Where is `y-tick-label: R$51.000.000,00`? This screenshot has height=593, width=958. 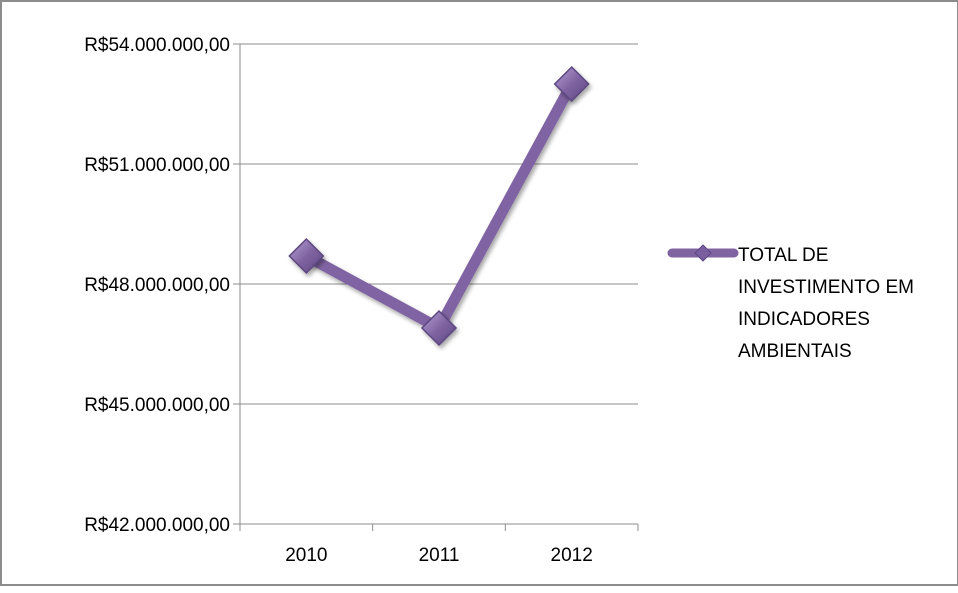 y-tick-label: R$51.000.000,00 is located at coordinates (157, 165).